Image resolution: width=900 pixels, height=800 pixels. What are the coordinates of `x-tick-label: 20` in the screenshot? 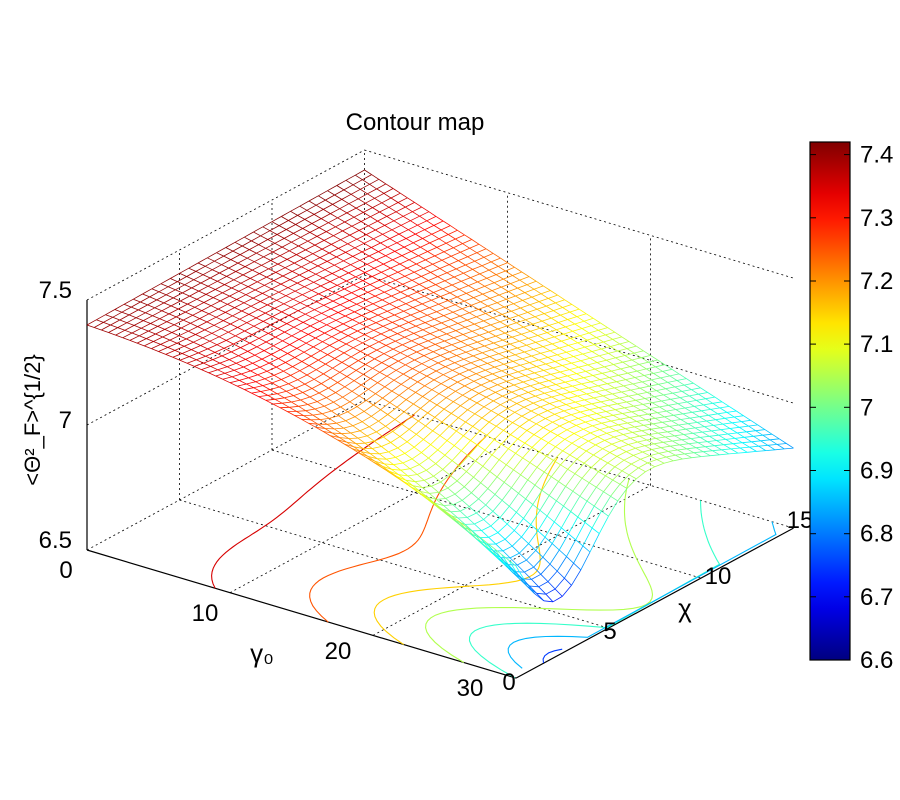 It's located at (338, 651).